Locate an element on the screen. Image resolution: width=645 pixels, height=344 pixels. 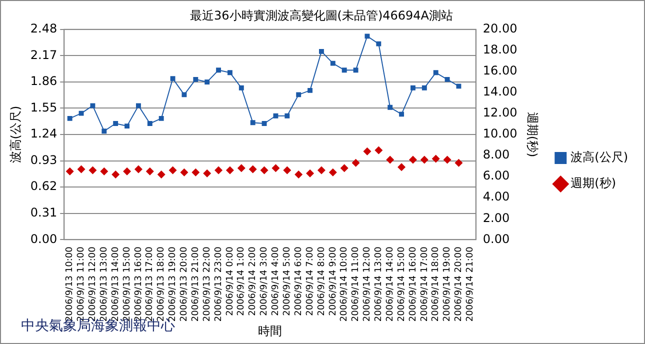
x-tick-label: 2006/9/14 11:00 is located at coordinates (356, 284).